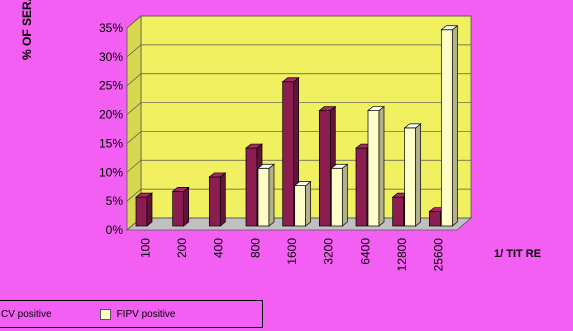 The width and height of the screenshot is (573, 331). Describe the element at coordinates (115, 230) in the screenshot. I see `y-tick-label: 0%` at that location.